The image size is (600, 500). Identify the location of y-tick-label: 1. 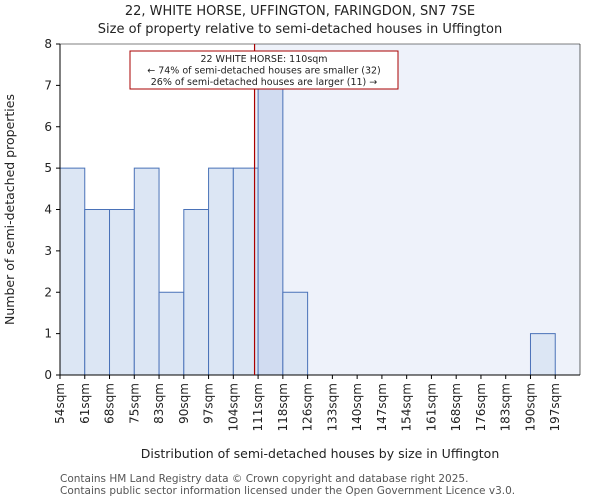
(48, 334).